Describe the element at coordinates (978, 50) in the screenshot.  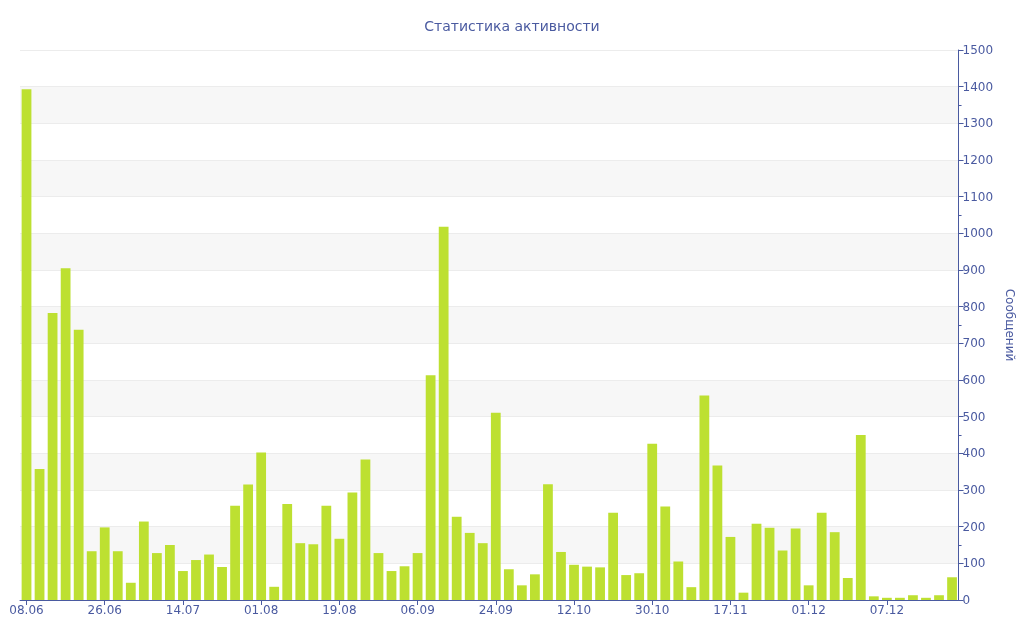
I see `y-tick-label: 1500` at that location.